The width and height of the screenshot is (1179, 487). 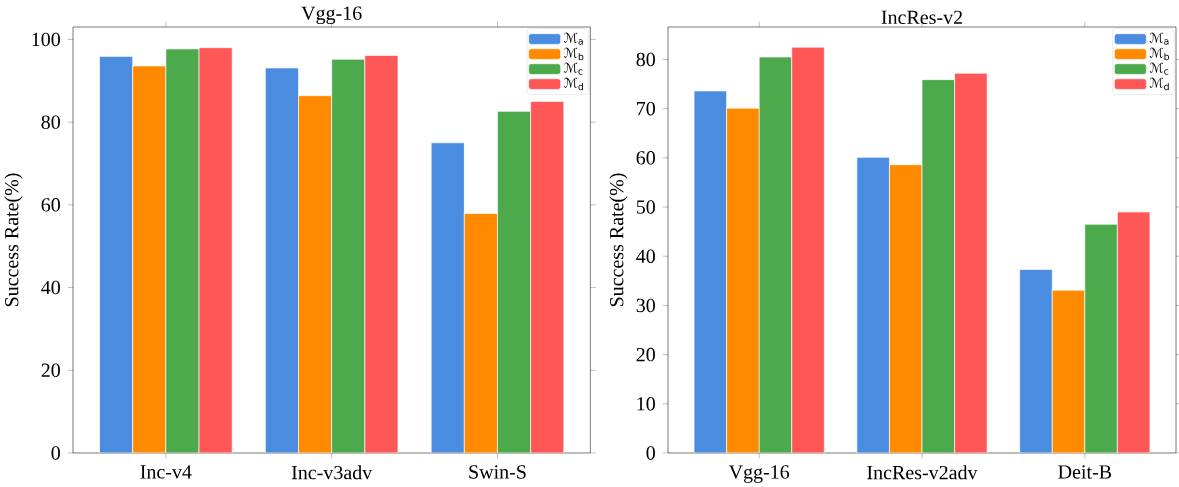 What do you see at coordinates (759, 474) in the screenshot?
I see `x-tick-label: Vgg-16` at bounding box center [759, 474].